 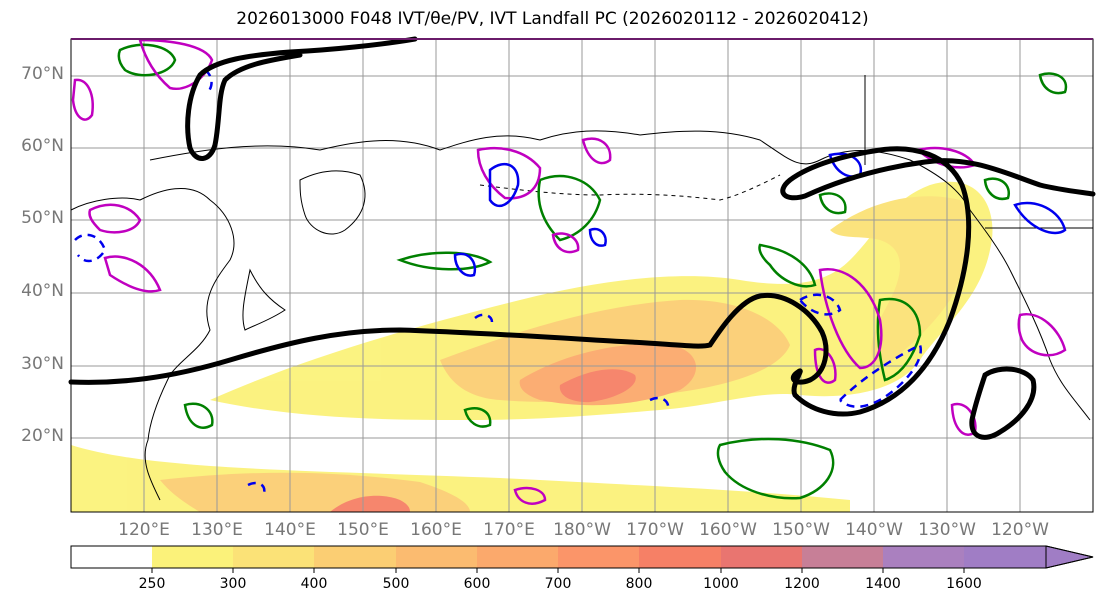 I want to click on colorbar-outline, so click(x=582, y=557).